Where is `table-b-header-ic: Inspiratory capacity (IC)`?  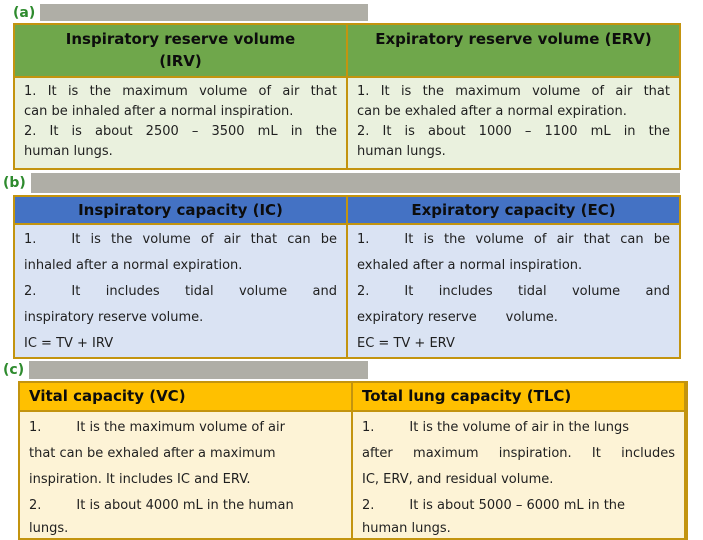 table-b-header-ic: Inspiratory capacity (IC) is located at coordinates (180, 210).